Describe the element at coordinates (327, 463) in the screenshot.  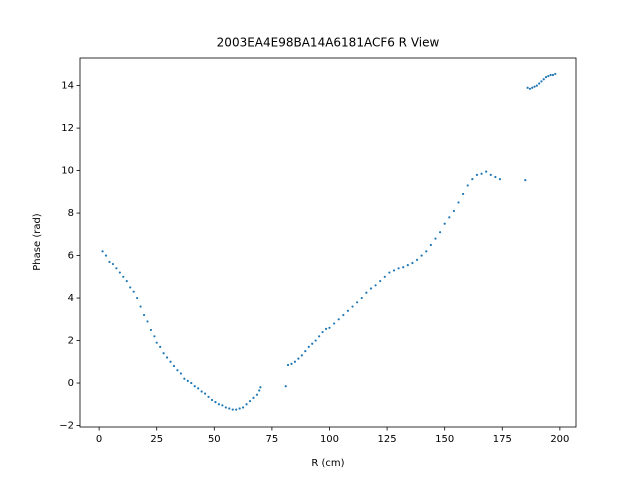
I see `x-axis-label: R (cm)` at that location.